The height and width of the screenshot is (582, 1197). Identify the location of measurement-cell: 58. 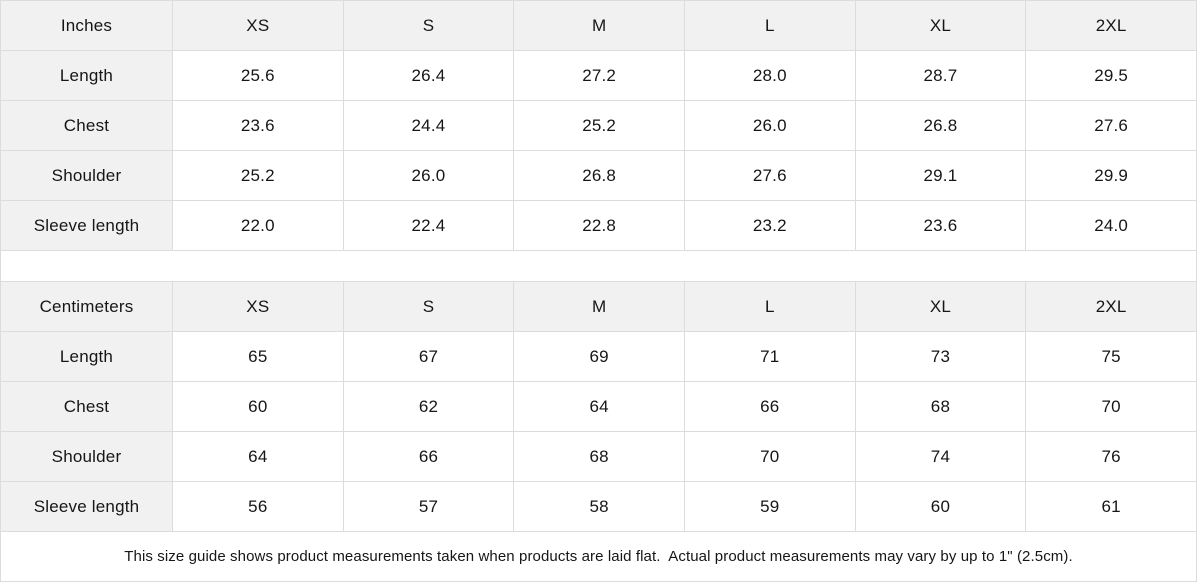
(599, 506).